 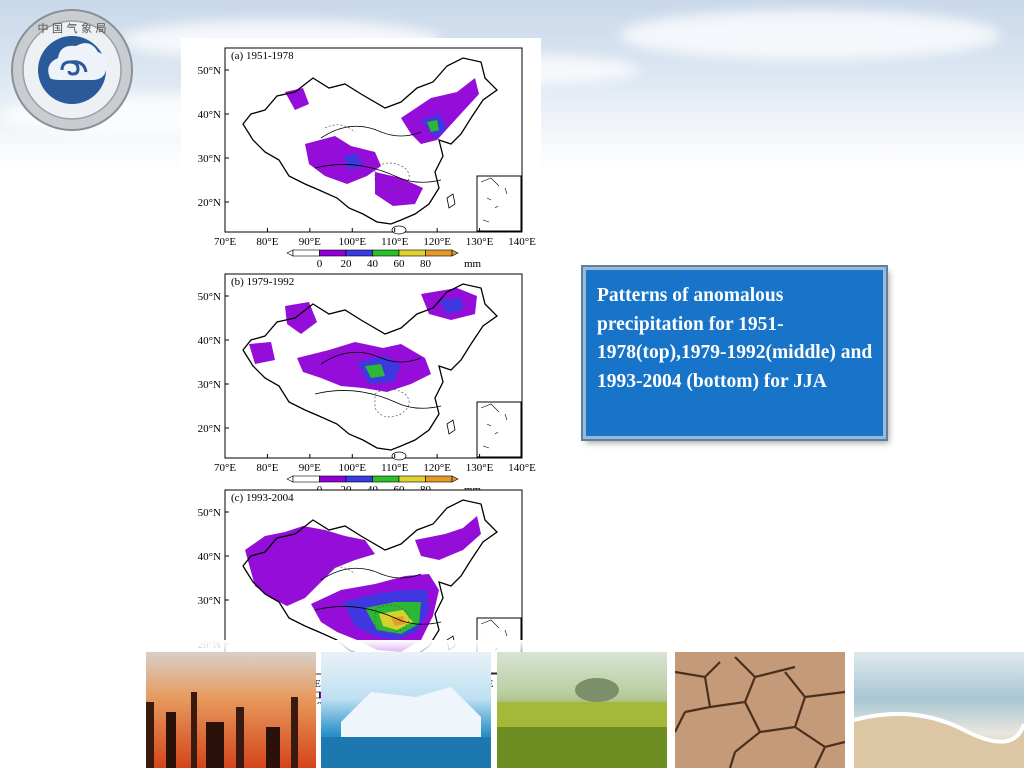 What do you see at coordinates (262, 498) in the screenshot?
I see `panel-title: (c) 1993-2004` at bounding box center [262, 498].